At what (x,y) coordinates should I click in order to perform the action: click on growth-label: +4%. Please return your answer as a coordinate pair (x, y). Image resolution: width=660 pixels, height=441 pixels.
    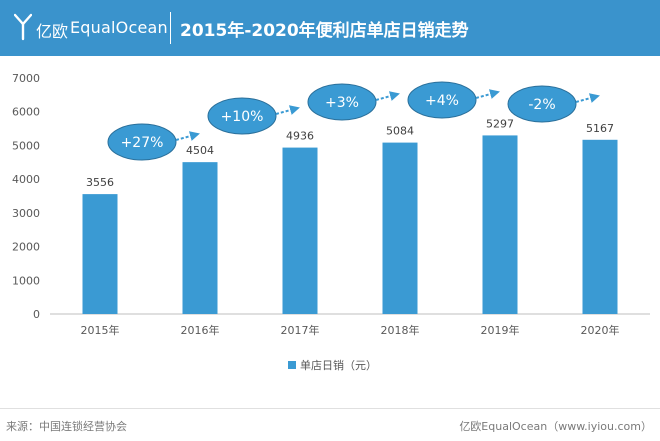
    Looking at the image, I should click on (442, 101).